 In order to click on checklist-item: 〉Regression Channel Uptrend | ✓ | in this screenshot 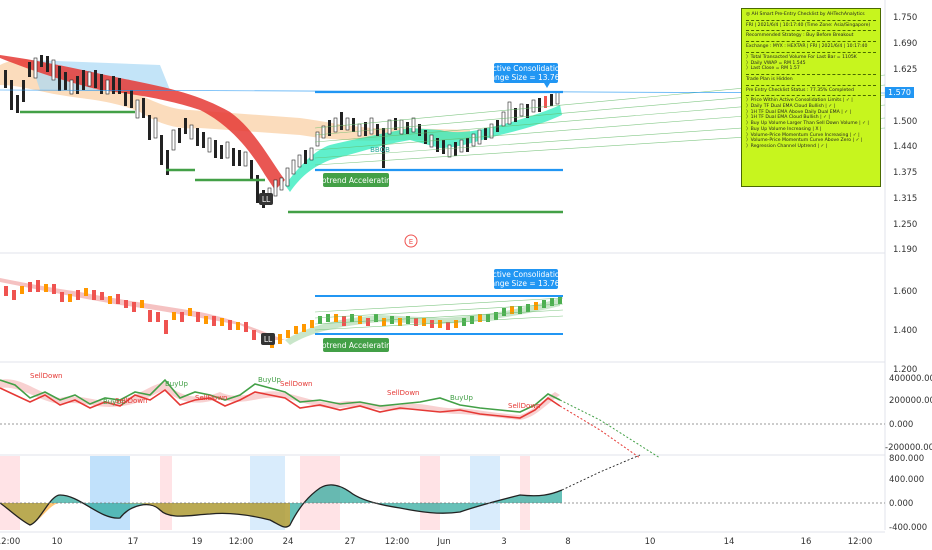, I will do `click(787, 146)`.